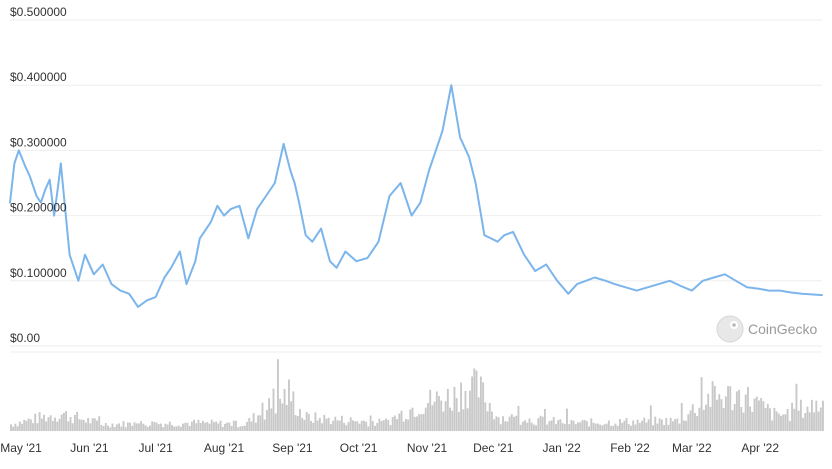  What do you see at coordinates (292, 448) in the screenshot?
I see `x-tick-label: Sep '21` at bounding box center [292, 448].